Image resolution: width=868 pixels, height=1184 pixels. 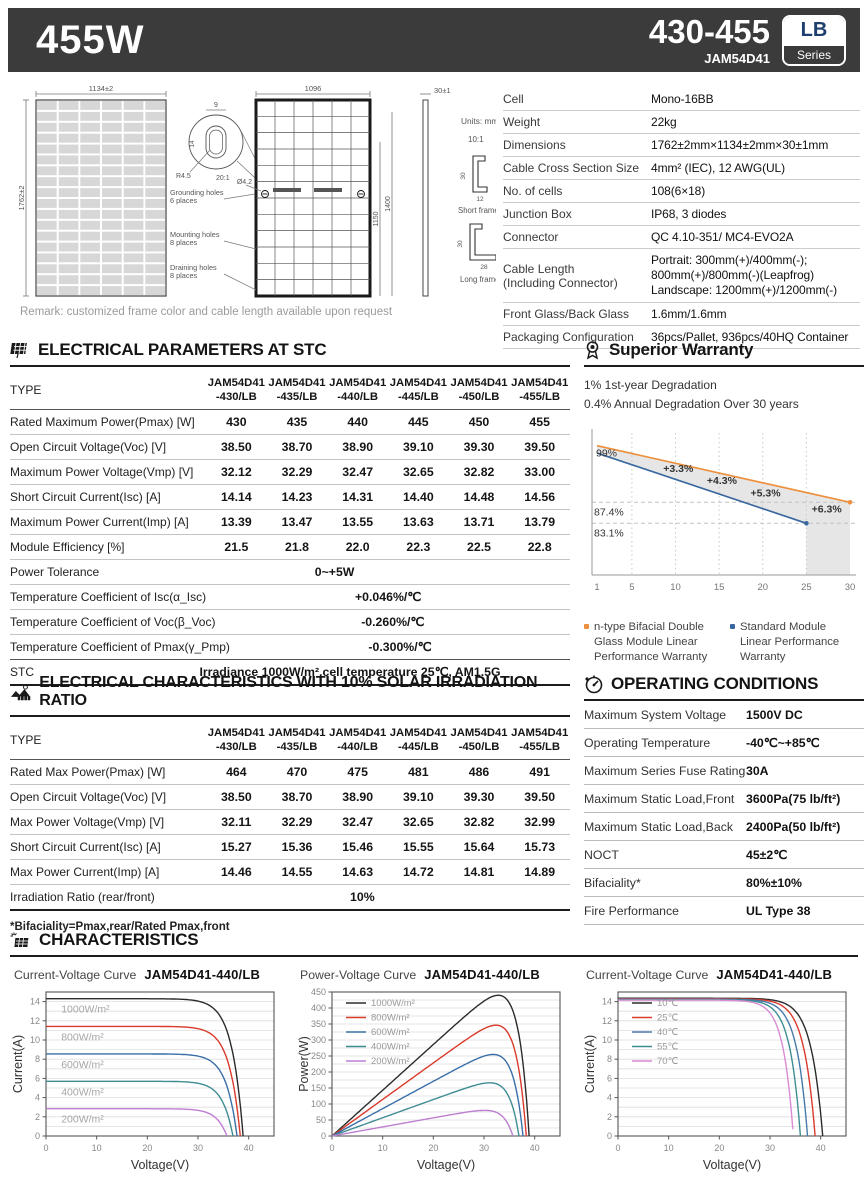 I want to click on svg-text: 5, so click(x=631, y=587).